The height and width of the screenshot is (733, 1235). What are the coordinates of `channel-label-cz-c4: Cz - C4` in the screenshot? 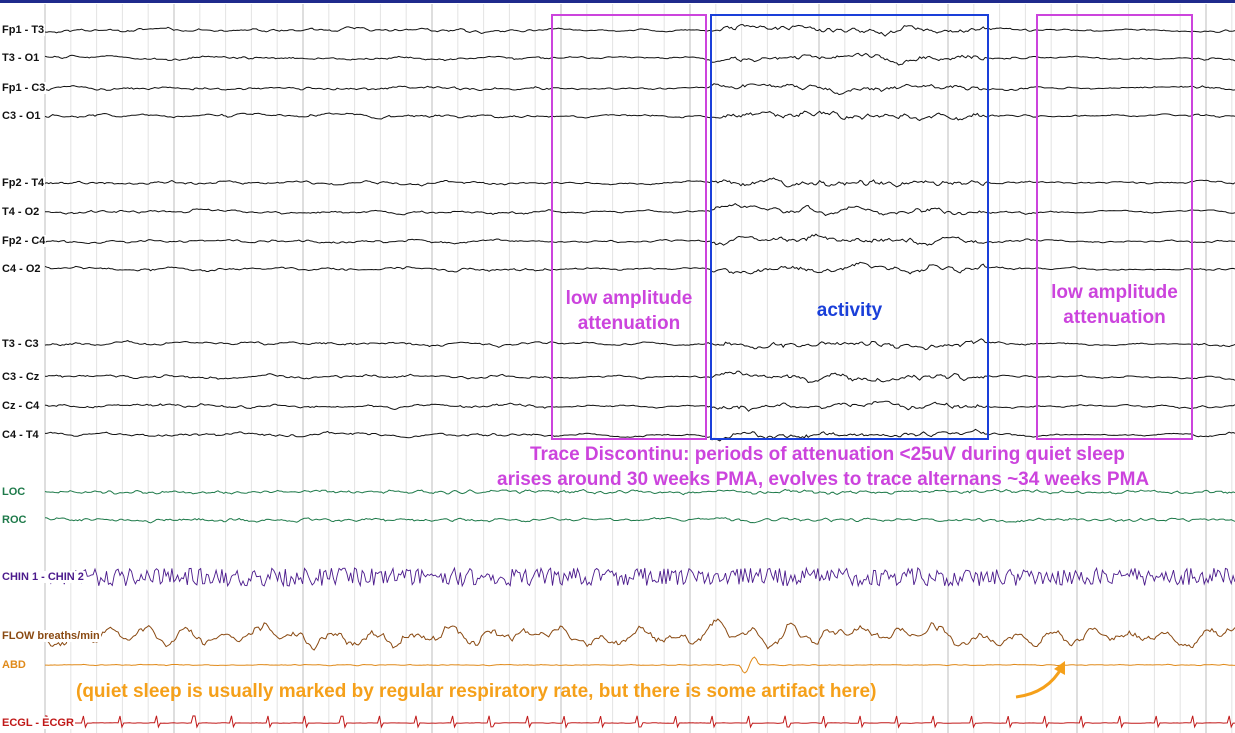 It's located at (21, 406).